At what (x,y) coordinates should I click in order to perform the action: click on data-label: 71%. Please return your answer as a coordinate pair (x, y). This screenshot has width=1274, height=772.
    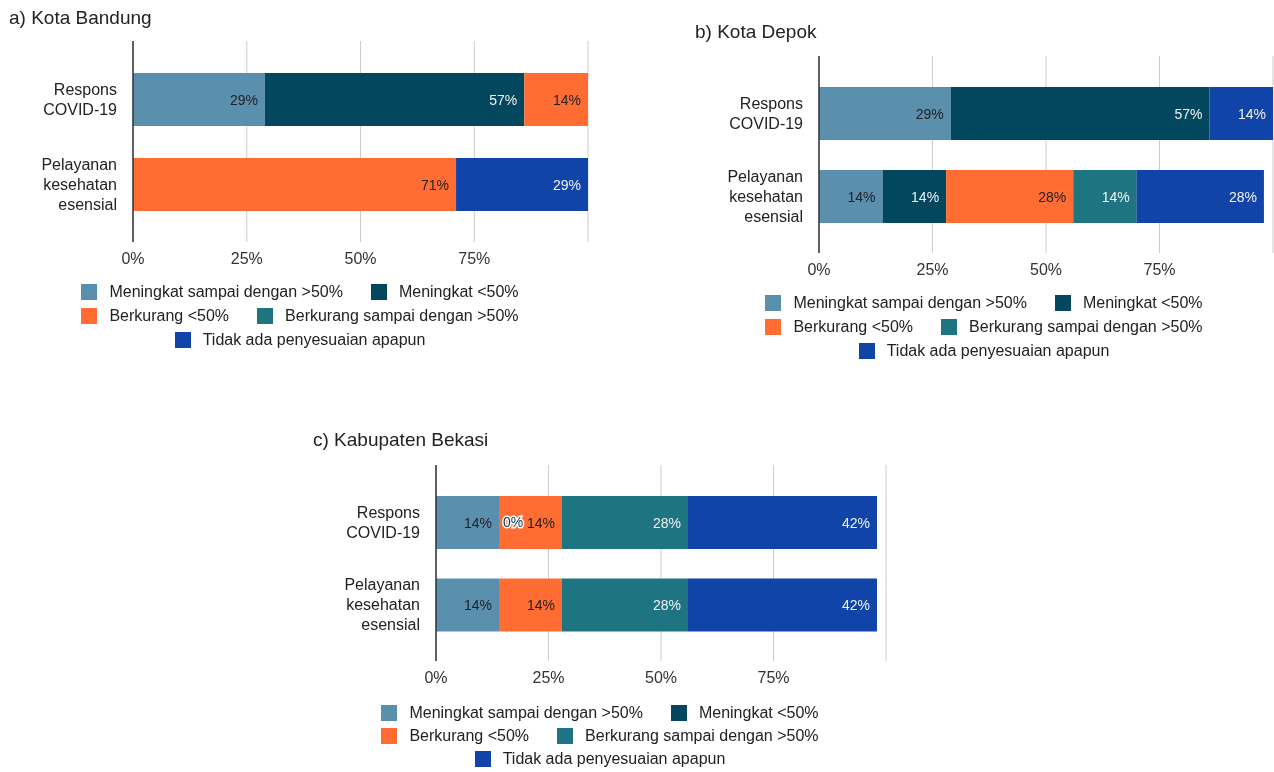
    Looking at the image, I should click on (435, 184).